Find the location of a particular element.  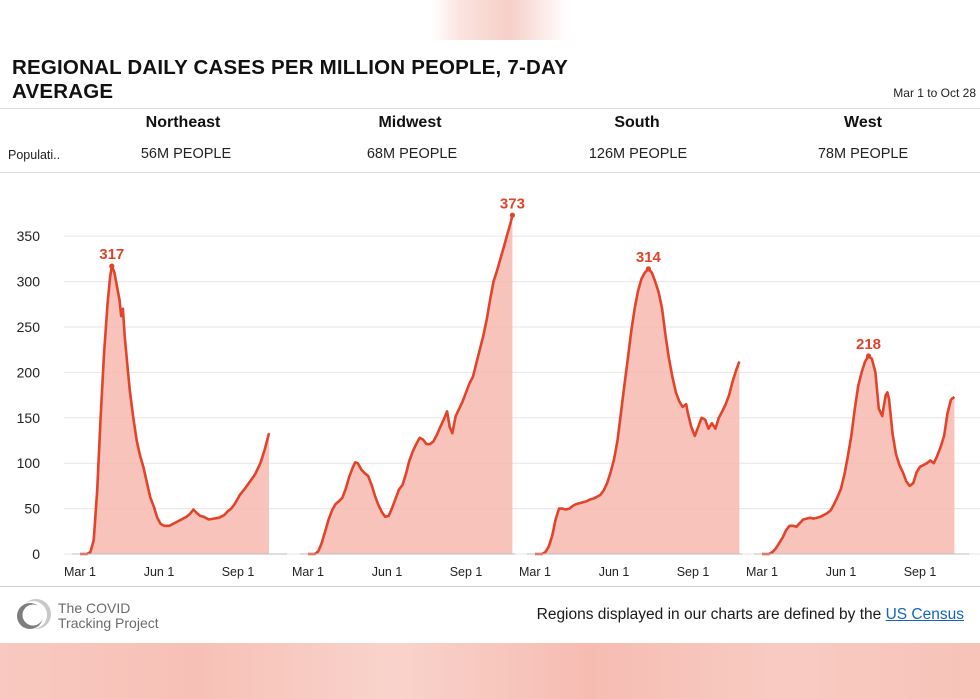

population-row-label: Populati.. is located at coordinates (34, 155).